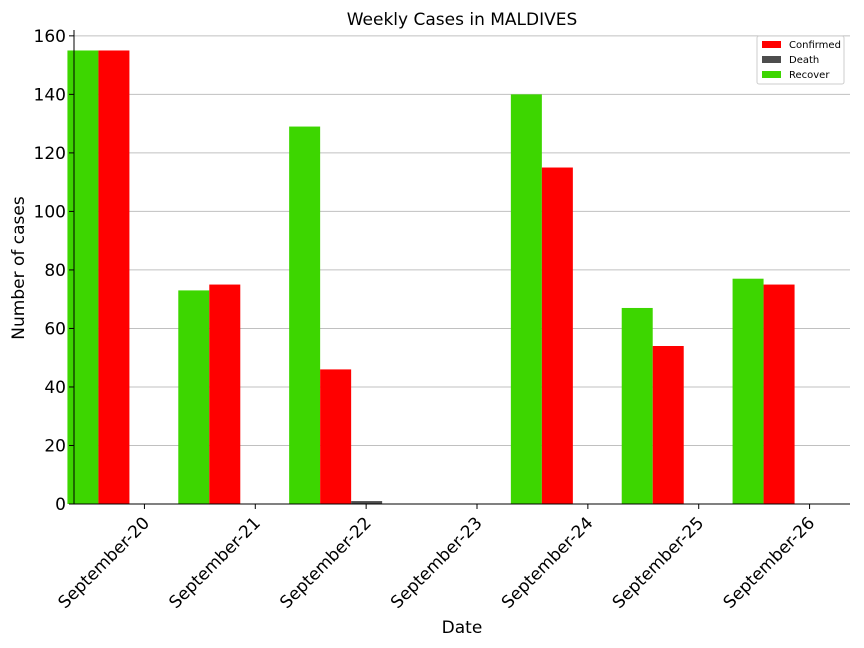  Describe the element at coordinates (214, 562) in the screenshot. I see `x-tick-label: September-21` at that location.